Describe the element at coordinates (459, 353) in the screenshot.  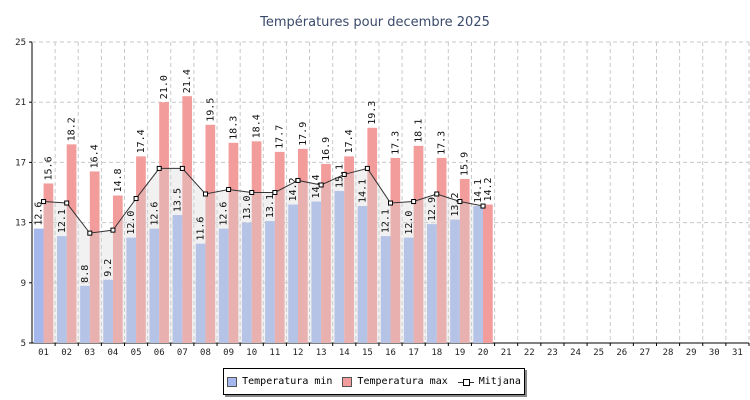
I see `x-tick-label-19: 19` at that location.